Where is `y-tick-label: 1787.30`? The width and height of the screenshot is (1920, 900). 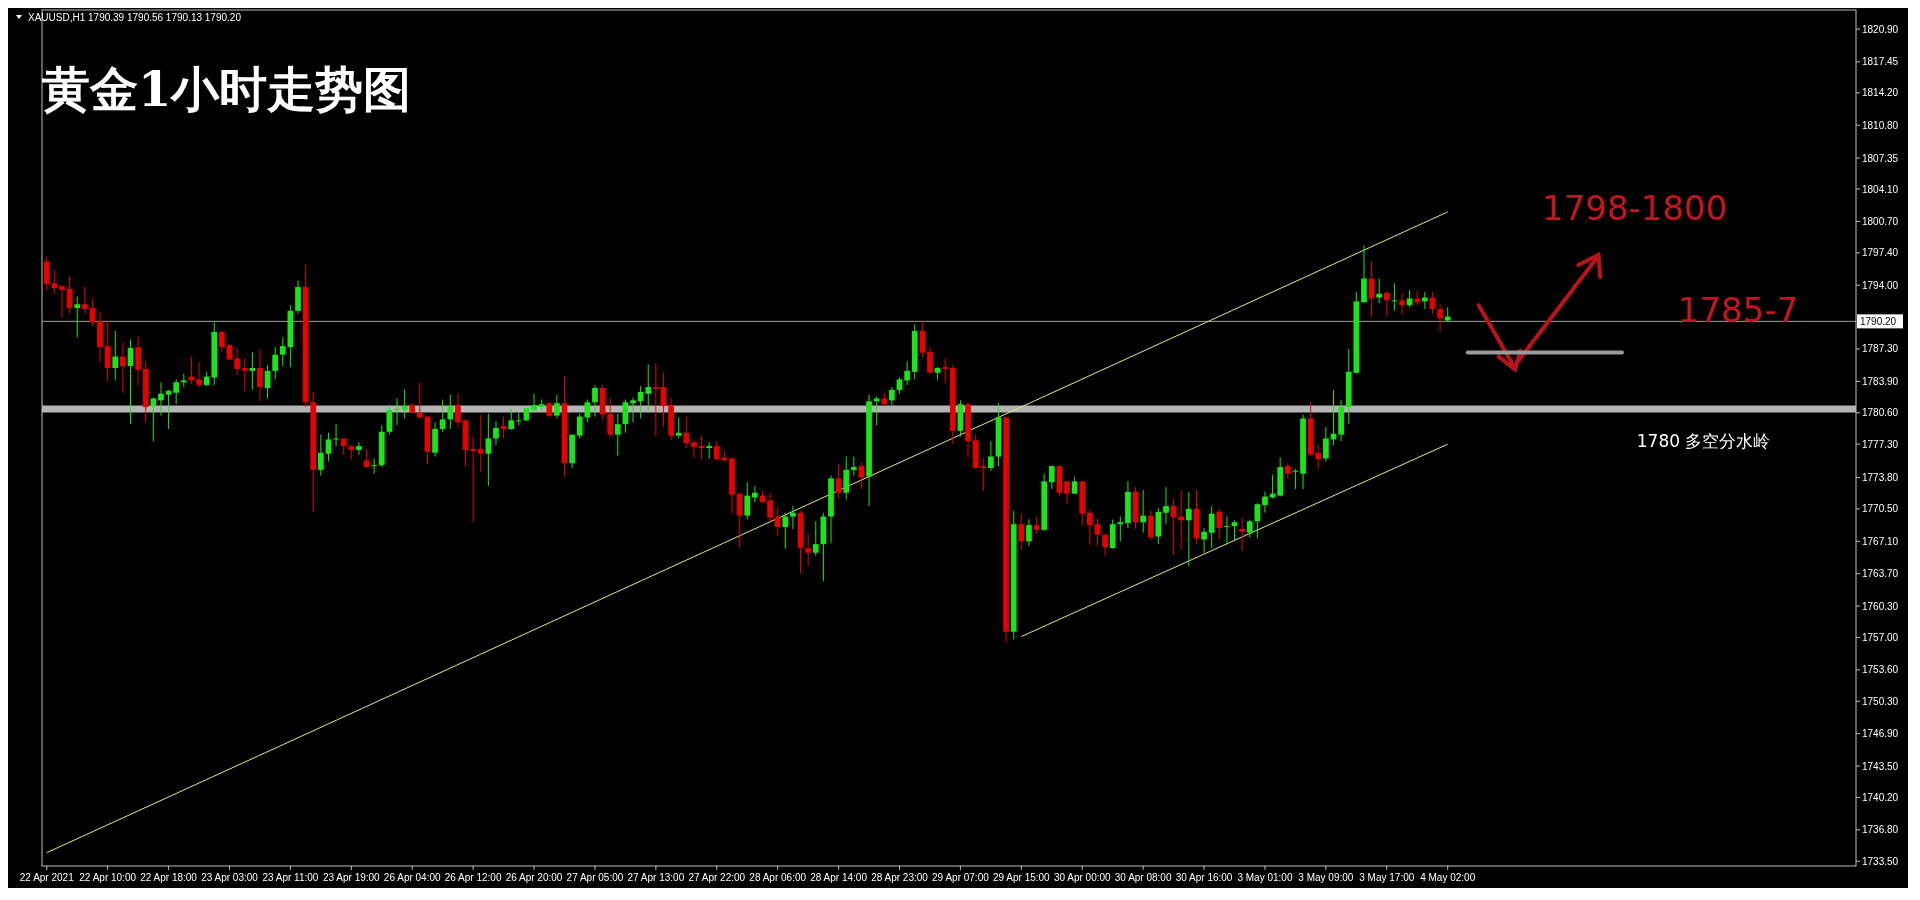
y-tick-label: 1787.30 is located at coordinates (1880, 349).